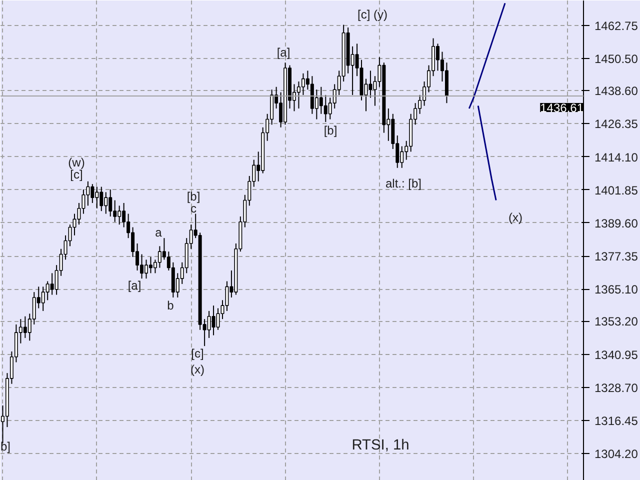  Describe the element at coordinates (616, 91) in the screenshot. I see `y-tick-label: 1438.60` at that location.